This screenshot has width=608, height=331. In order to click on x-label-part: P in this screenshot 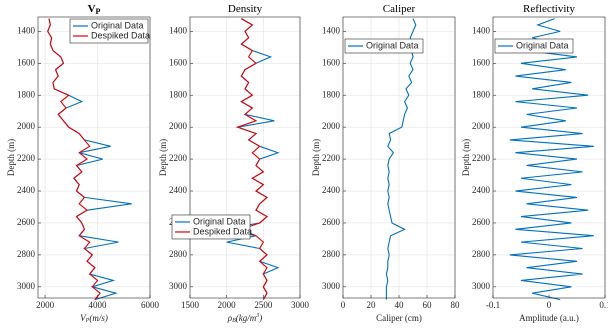, I will do `click(87, 321)`.